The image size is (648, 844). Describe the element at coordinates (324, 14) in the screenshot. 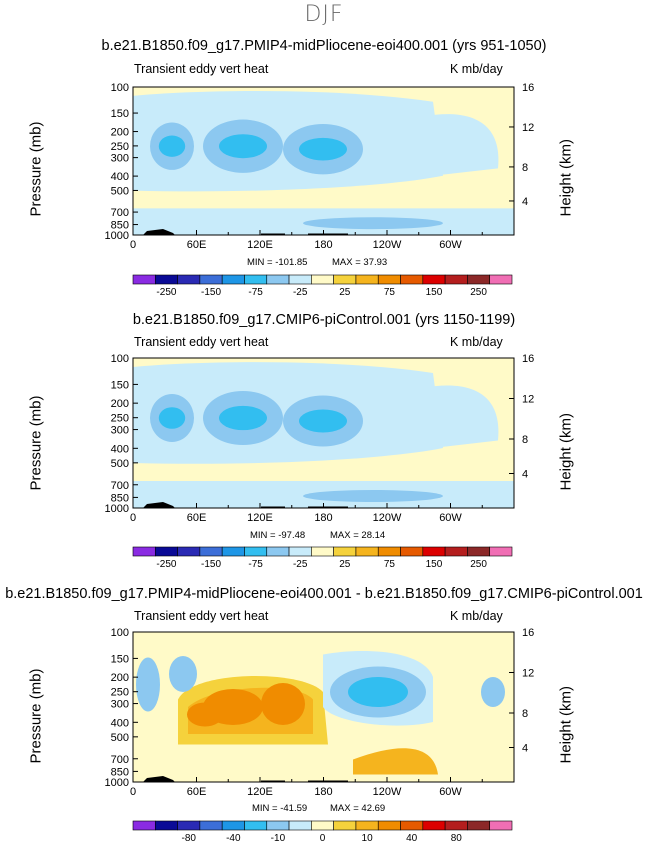

I see `page-title: DJF` at that location.